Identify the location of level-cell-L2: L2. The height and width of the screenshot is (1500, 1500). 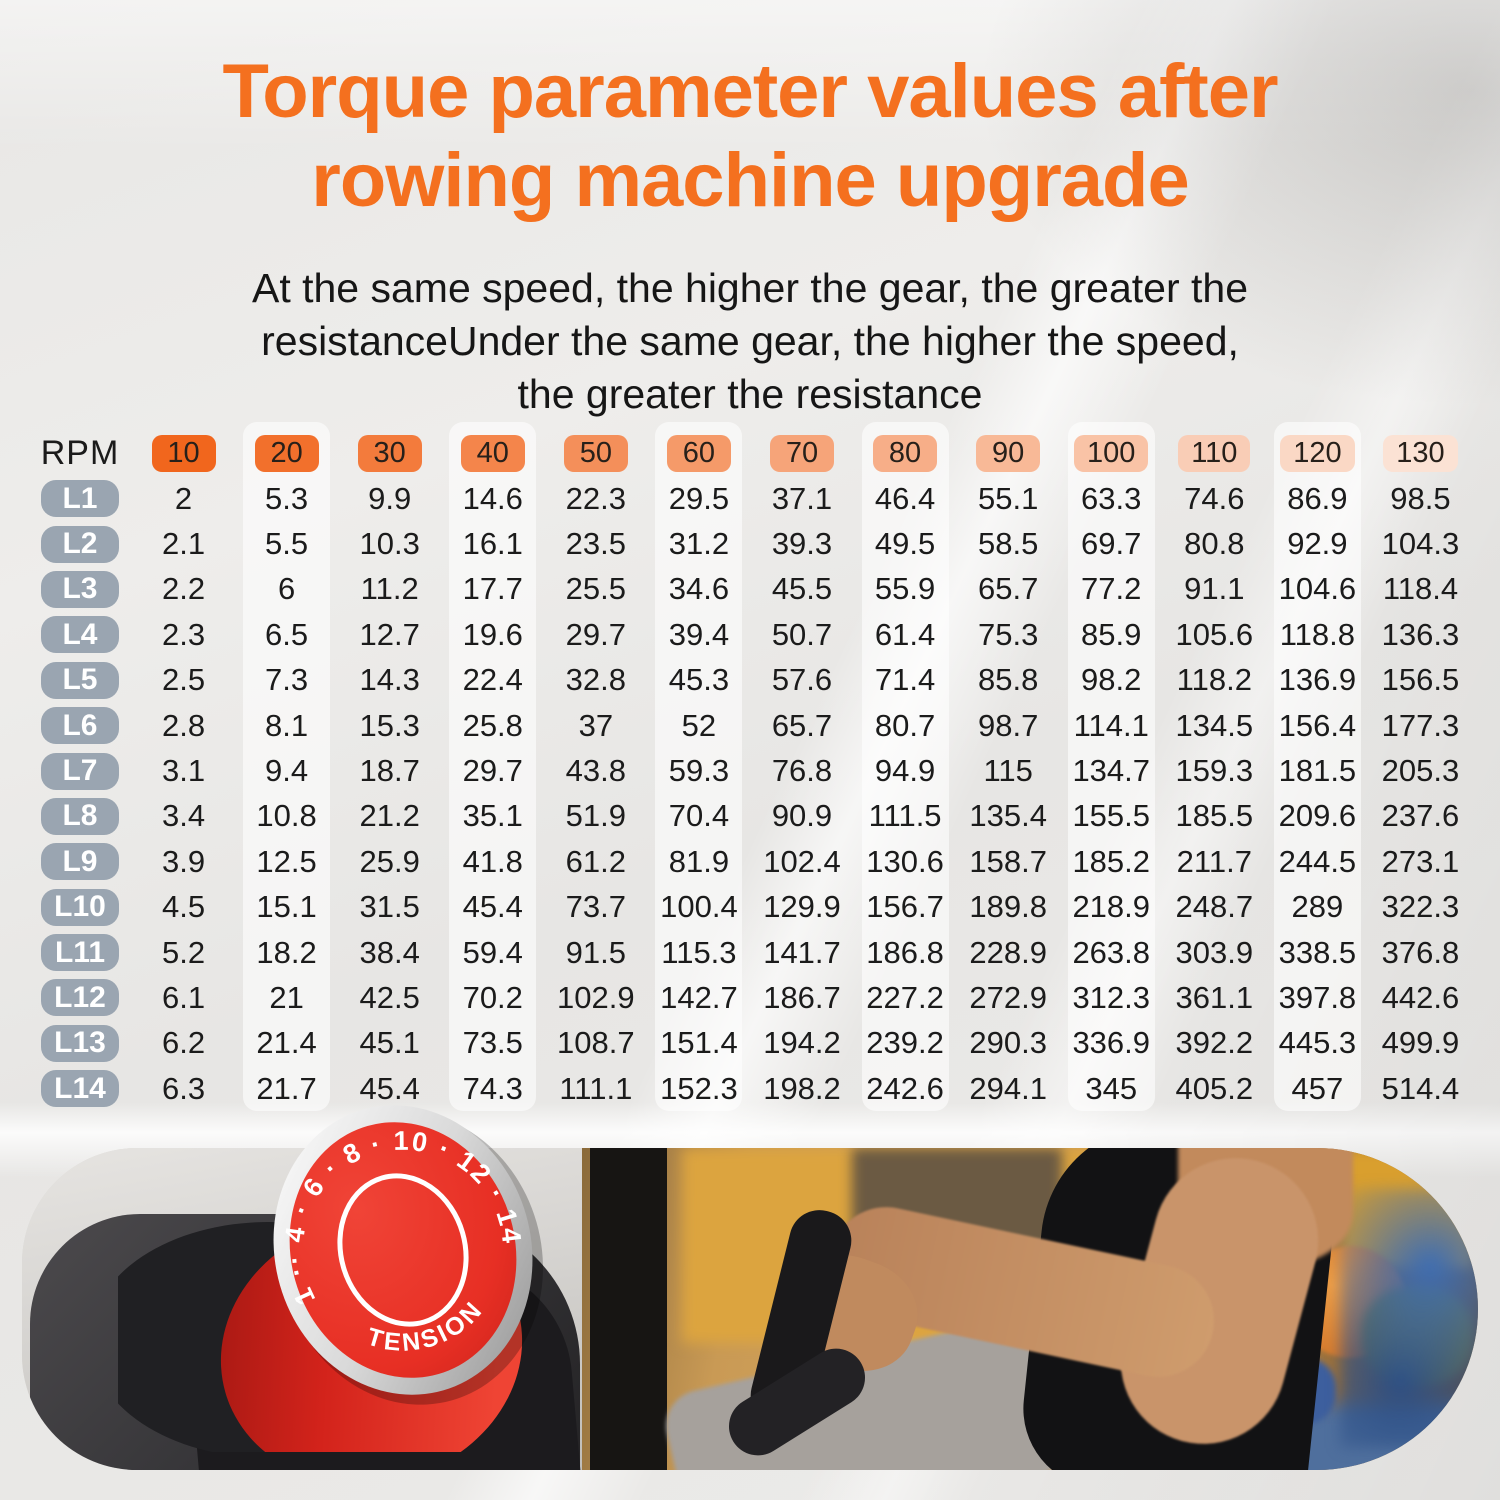
(80, 543).